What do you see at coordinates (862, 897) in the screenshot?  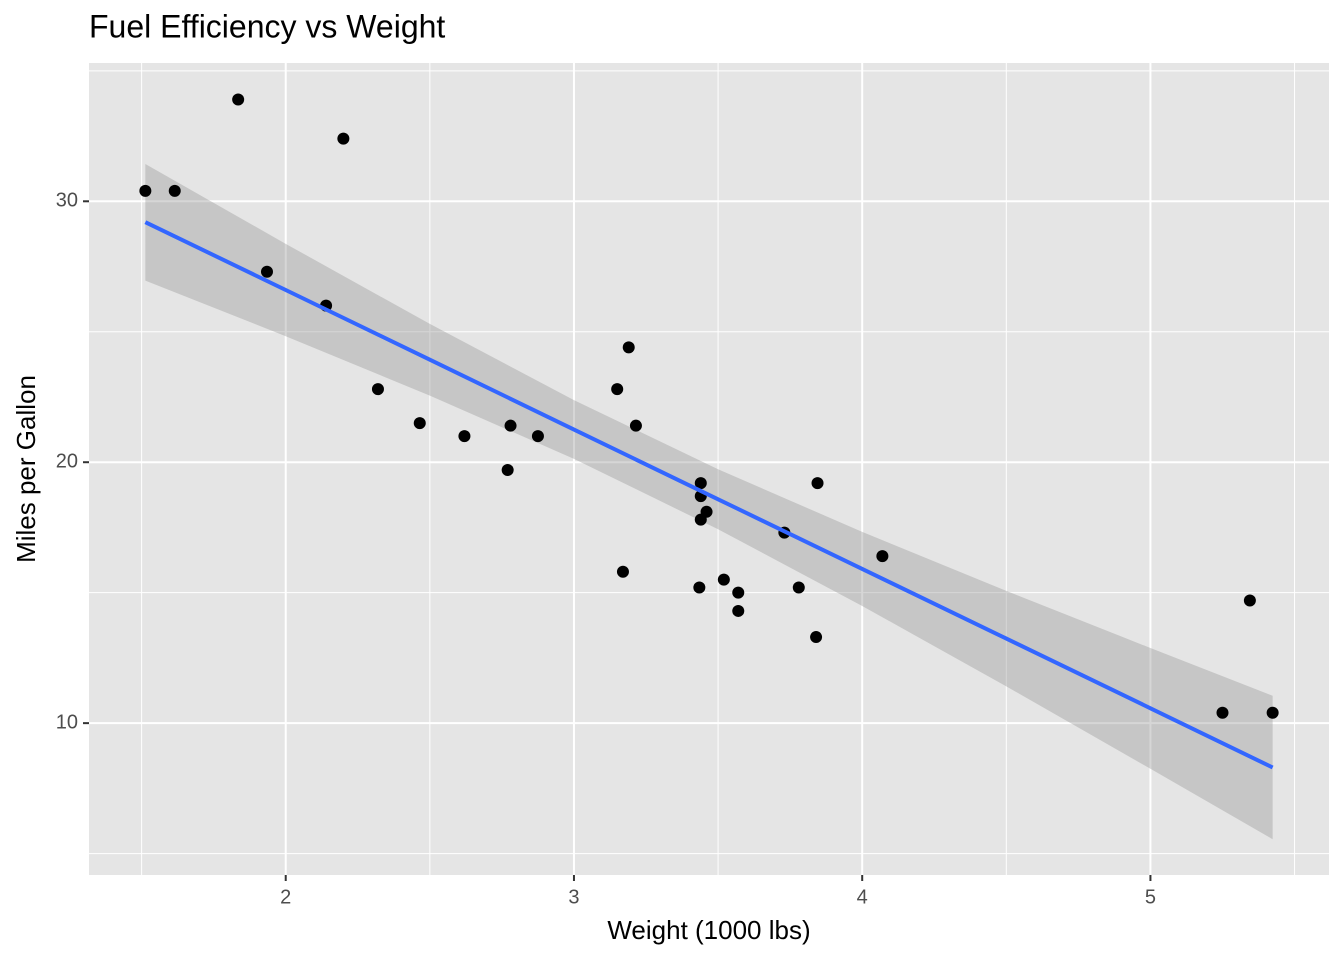 I see `x-tick-label: 4` at bounding box center [862, 897].